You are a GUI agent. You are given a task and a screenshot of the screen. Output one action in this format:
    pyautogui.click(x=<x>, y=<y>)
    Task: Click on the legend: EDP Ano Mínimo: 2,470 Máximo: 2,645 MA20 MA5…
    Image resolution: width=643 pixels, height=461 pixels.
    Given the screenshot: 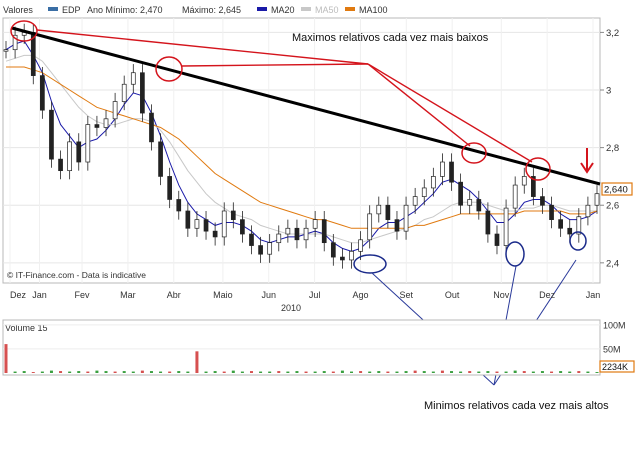 What is the action you would take?
    pyautogui.click(x=218, y=10)
    